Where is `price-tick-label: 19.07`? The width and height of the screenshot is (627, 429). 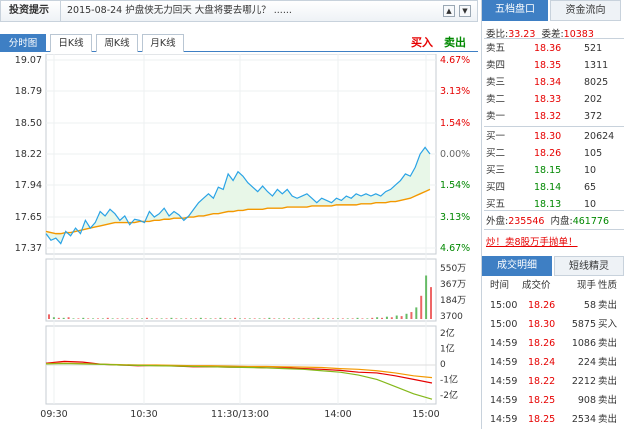
price-tick-label: 19.07 is located at coordinates (28, 60).